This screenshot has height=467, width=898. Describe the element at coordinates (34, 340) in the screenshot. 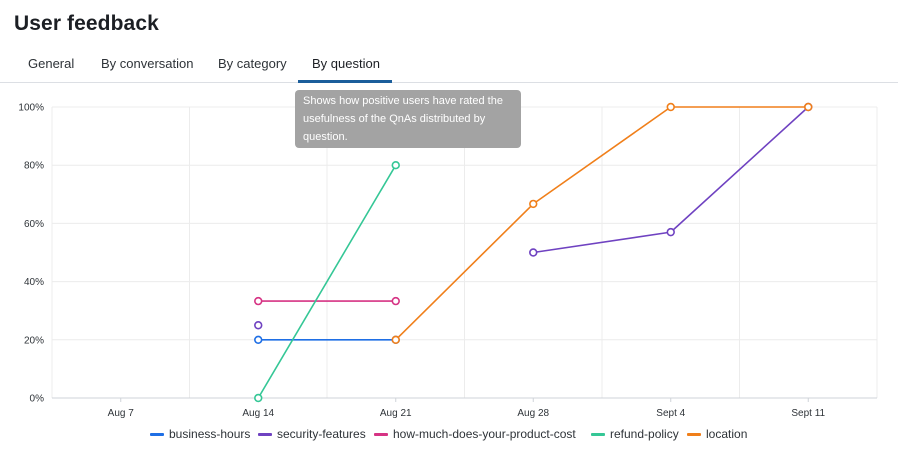

I see `y-tick-label: 20%` at that location.